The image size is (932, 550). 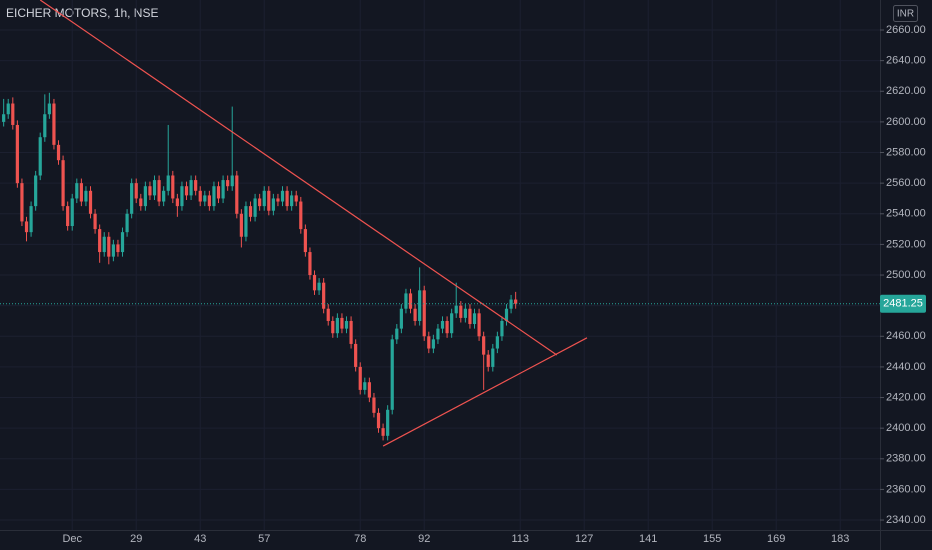 What do you see at coordinates (906, 367) in the screenshot?
I see `y-tick-label: 2440.00` at bounding box center [906, 367].